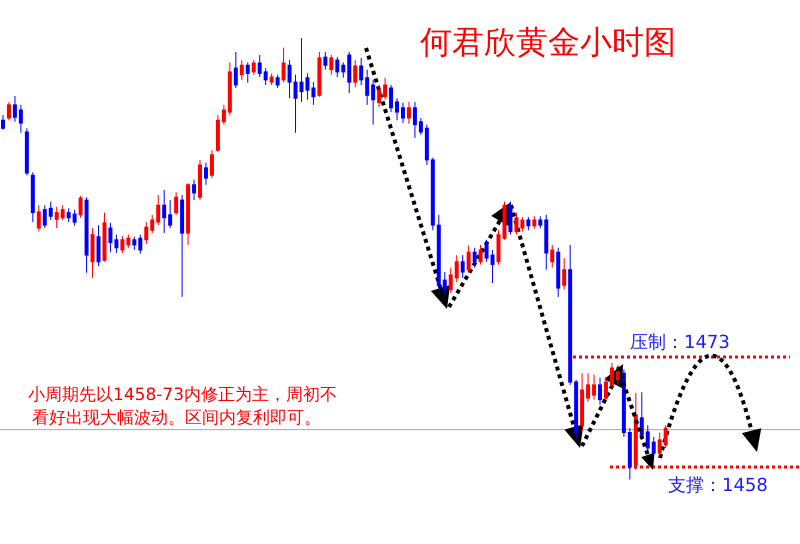  I want to click on annotation: 小周期先以1458-73内修正为主，周初不看好出现大幅波动。区间内复利即可。, so click(183, 406).